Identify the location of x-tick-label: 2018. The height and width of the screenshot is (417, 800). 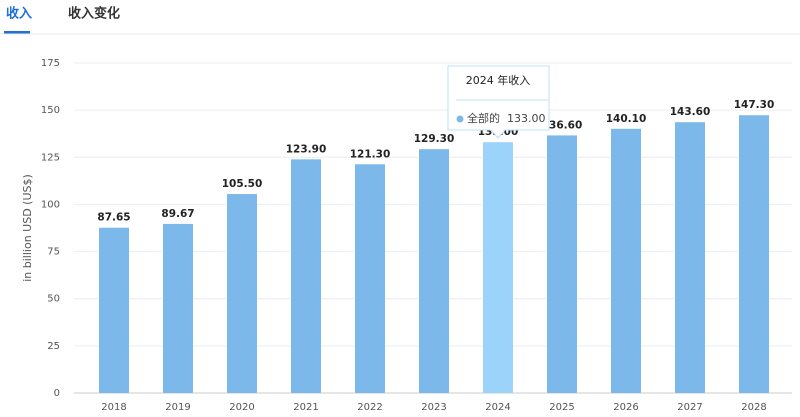
(113, 407).